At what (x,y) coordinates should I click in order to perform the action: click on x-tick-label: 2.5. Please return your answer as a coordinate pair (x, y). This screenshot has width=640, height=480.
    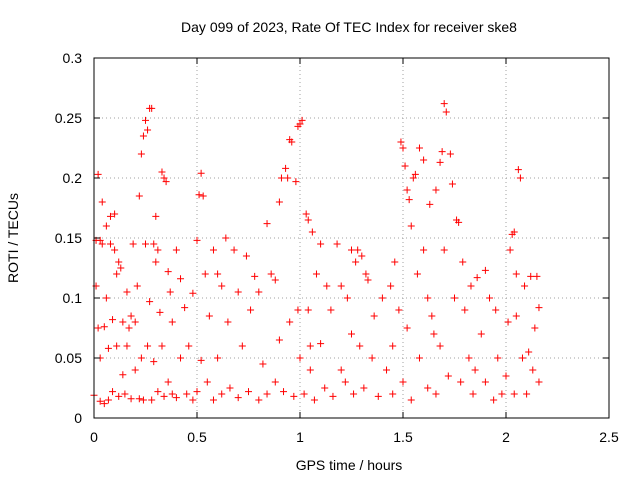
    Looking at the image, I should click on (609, 437).